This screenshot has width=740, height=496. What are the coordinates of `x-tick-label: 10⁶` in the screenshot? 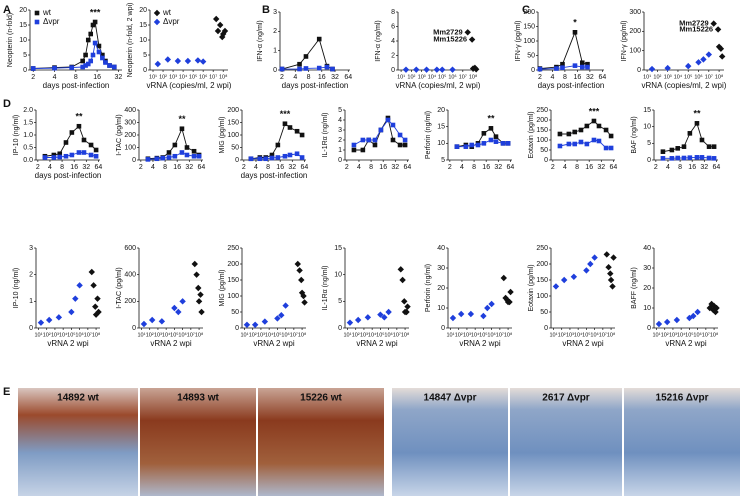 It's located at (697, 334).